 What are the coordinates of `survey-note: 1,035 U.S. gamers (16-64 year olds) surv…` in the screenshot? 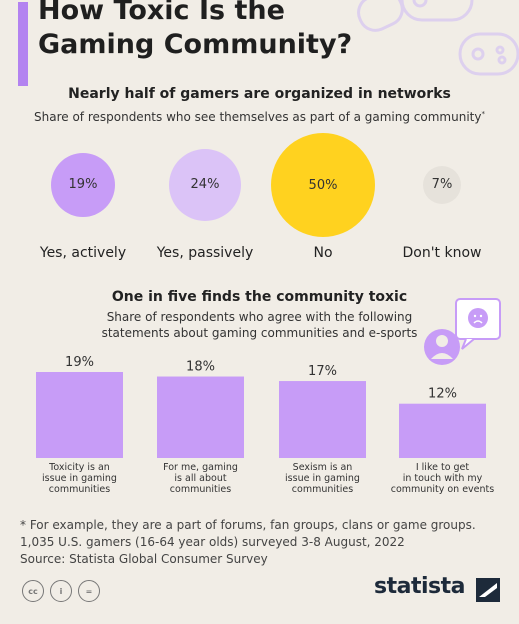 It's located at (212, 542).